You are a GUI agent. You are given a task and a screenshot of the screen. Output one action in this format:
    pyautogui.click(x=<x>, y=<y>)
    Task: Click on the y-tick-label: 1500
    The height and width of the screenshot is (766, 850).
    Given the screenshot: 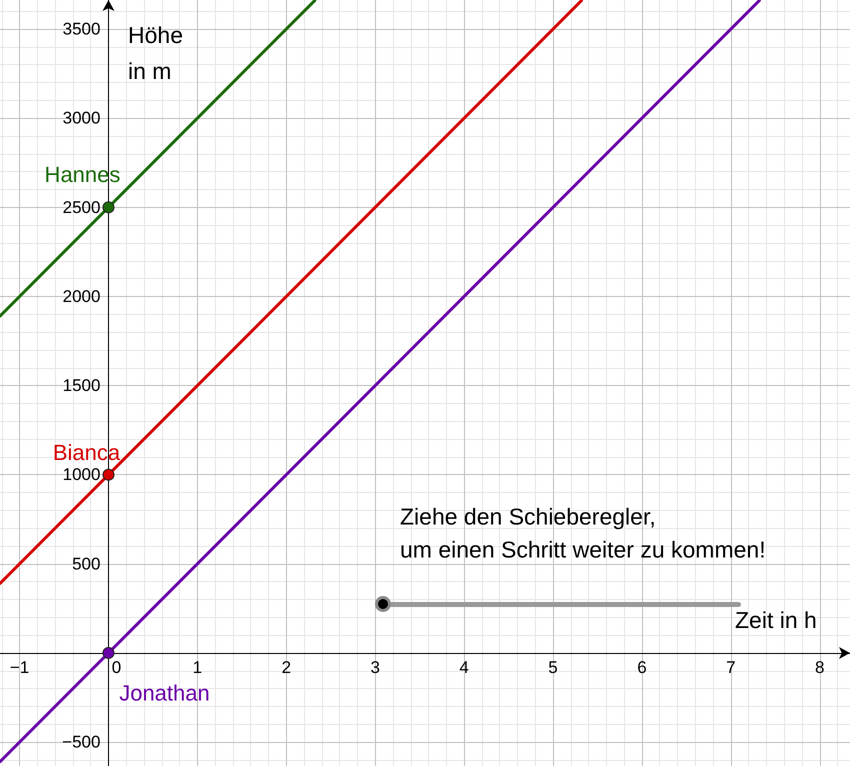 What is the action you would take?
    pyautogui.click(x=81, y=386)
    